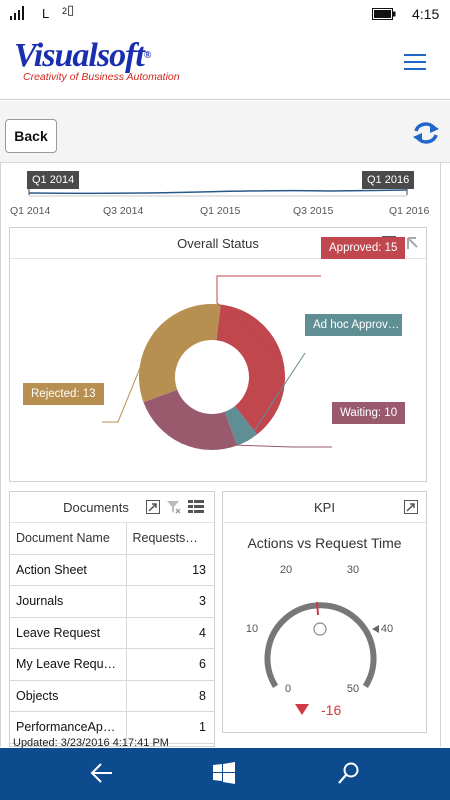  What do you see at coordinates (0, 455) in the screenshot?
I see `left-edge` at bounding box center [0, 455].